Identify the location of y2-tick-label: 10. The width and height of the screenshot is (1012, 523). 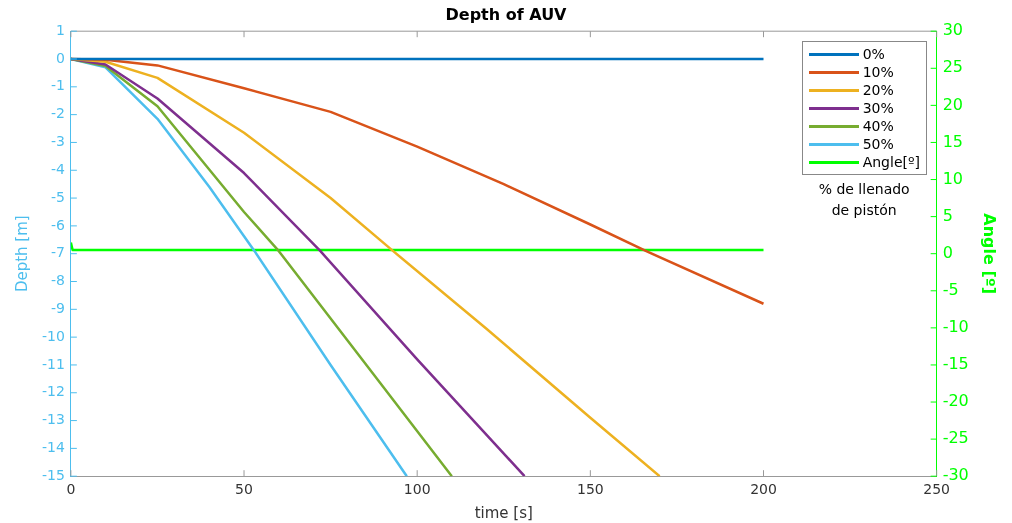
(953, 178).